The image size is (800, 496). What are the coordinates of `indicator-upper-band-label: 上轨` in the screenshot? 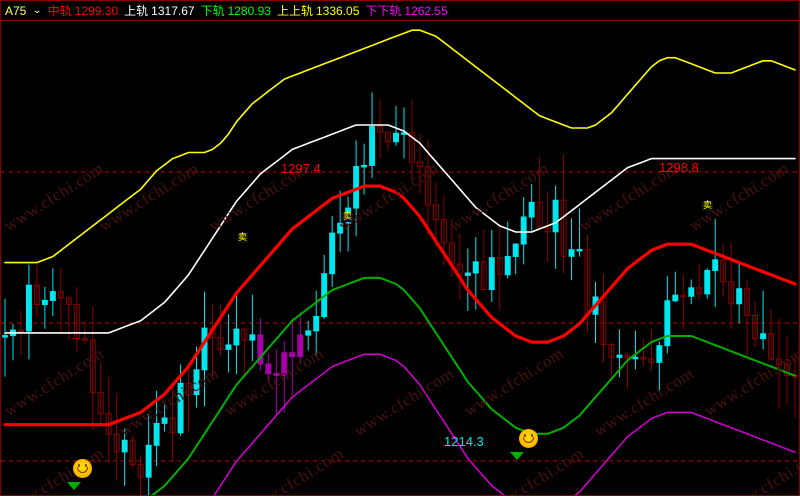 It's located at (136, 11).